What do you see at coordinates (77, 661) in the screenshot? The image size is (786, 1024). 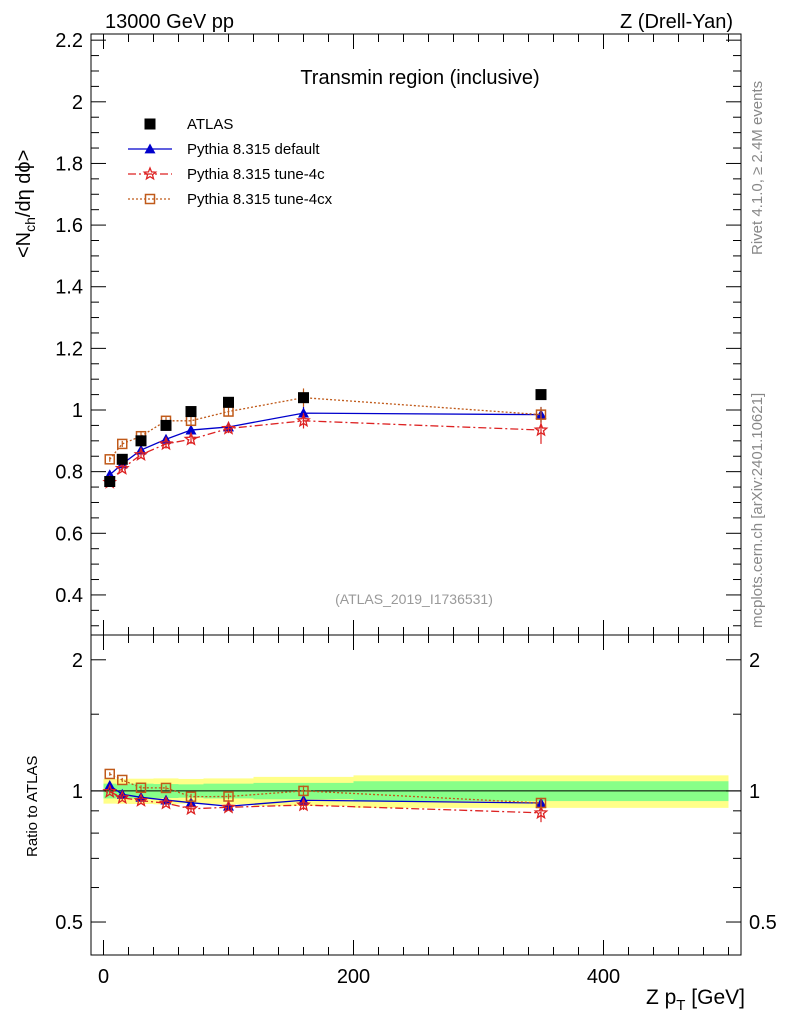 I see `ratio-tick-label: 2` at bounding box center [77, 661].